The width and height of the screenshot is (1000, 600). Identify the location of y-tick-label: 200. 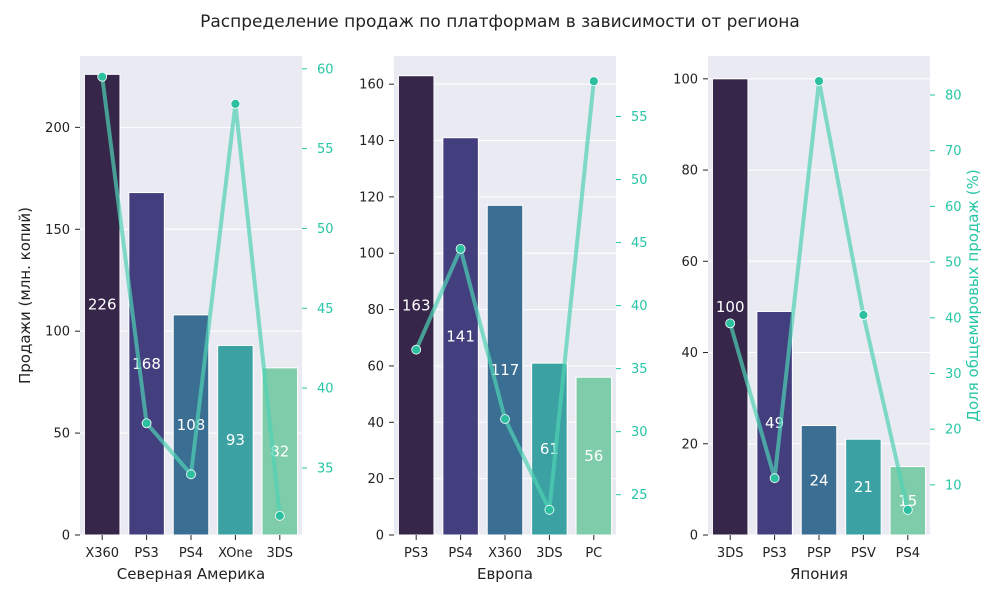
(57, 128).